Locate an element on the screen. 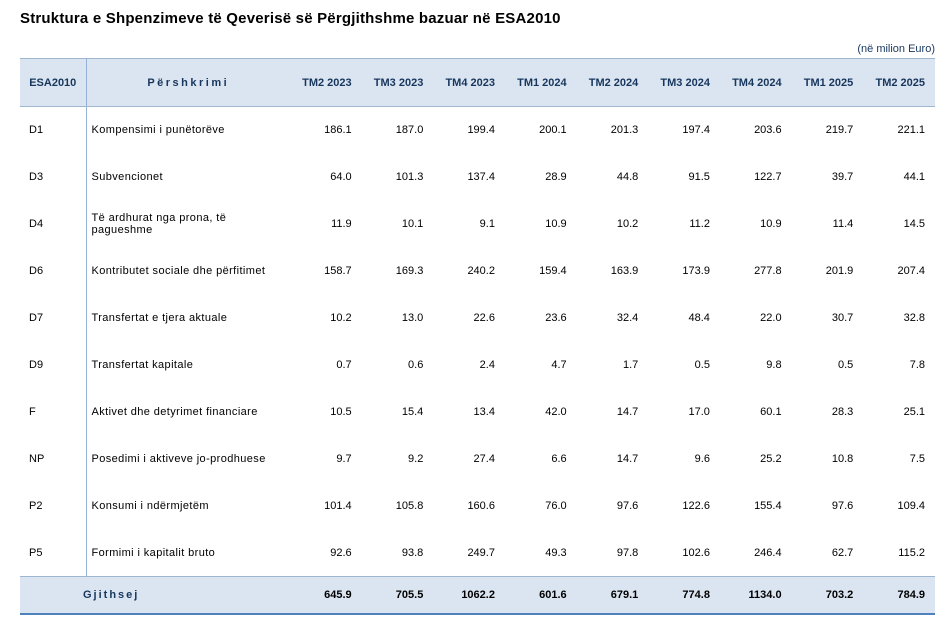 Image resolution: width=948 pixels, height=620 pixels. value-cell: 277.8 is located at coordinates (755, 271).